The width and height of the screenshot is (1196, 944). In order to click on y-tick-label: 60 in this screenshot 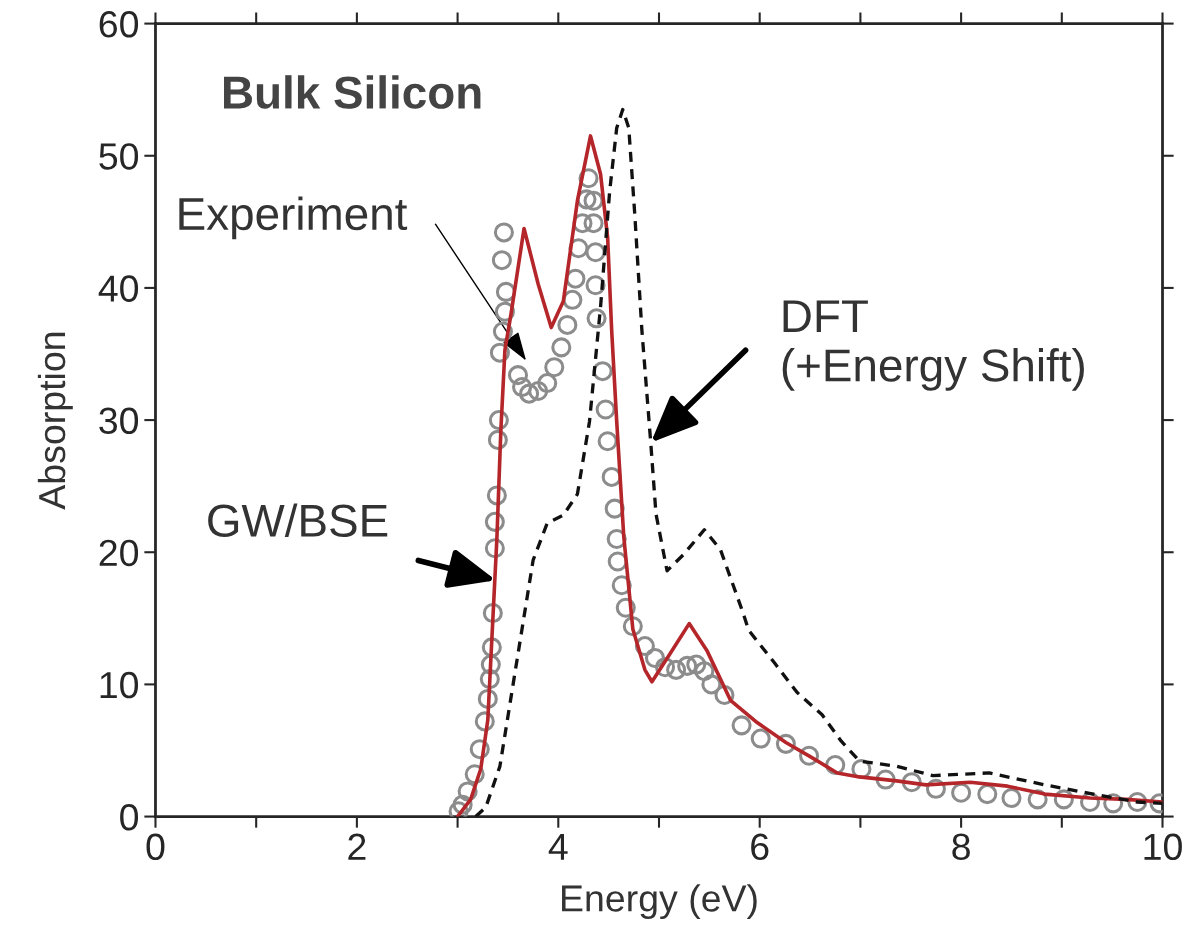, I will do `click(119, 24)`.